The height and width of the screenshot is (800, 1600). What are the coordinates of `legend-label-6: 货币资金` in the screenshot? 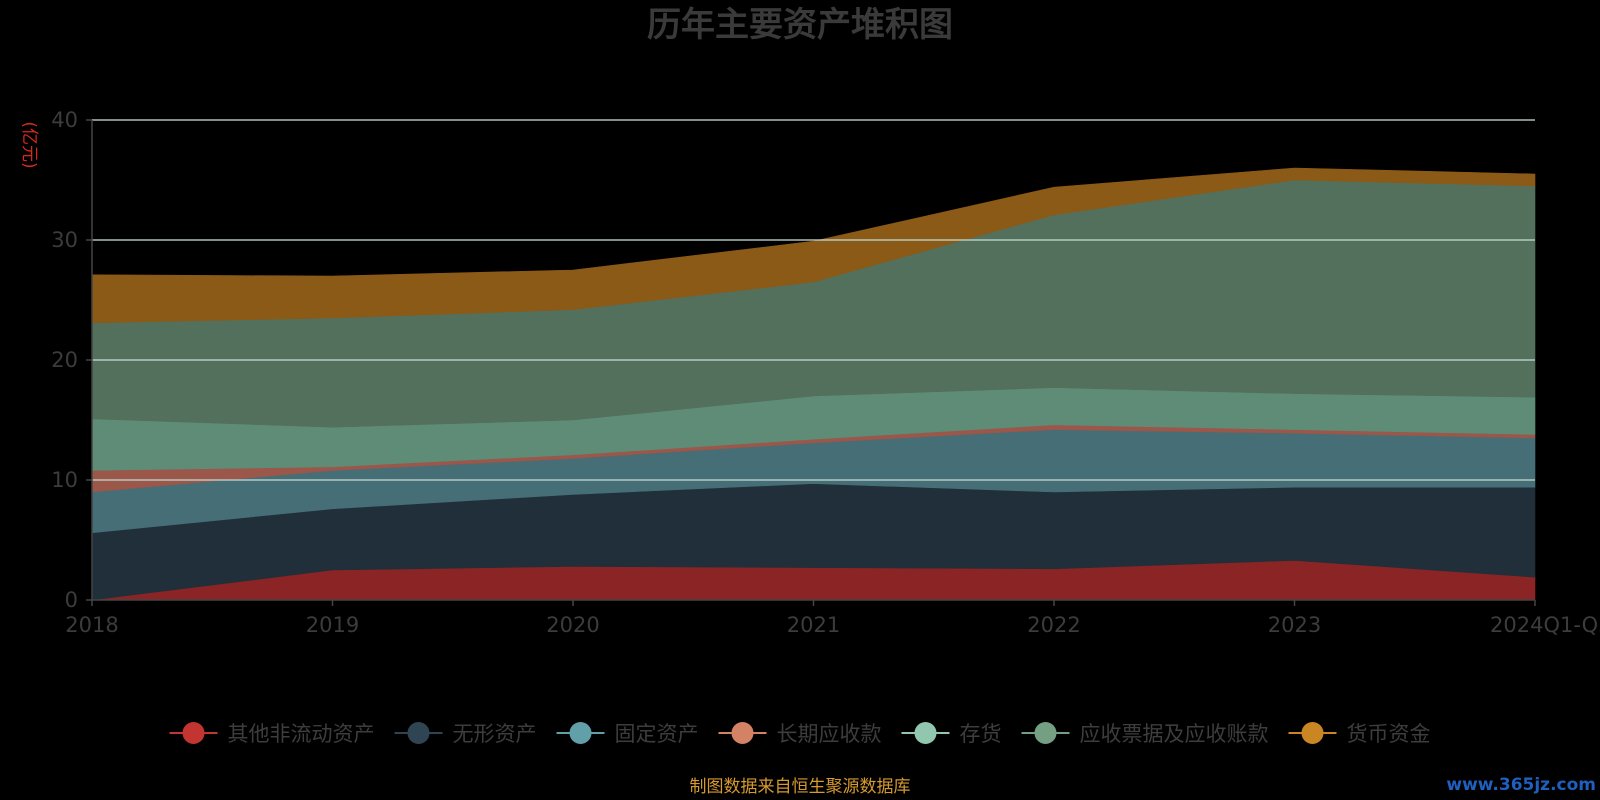 It's located at (1388, 734).